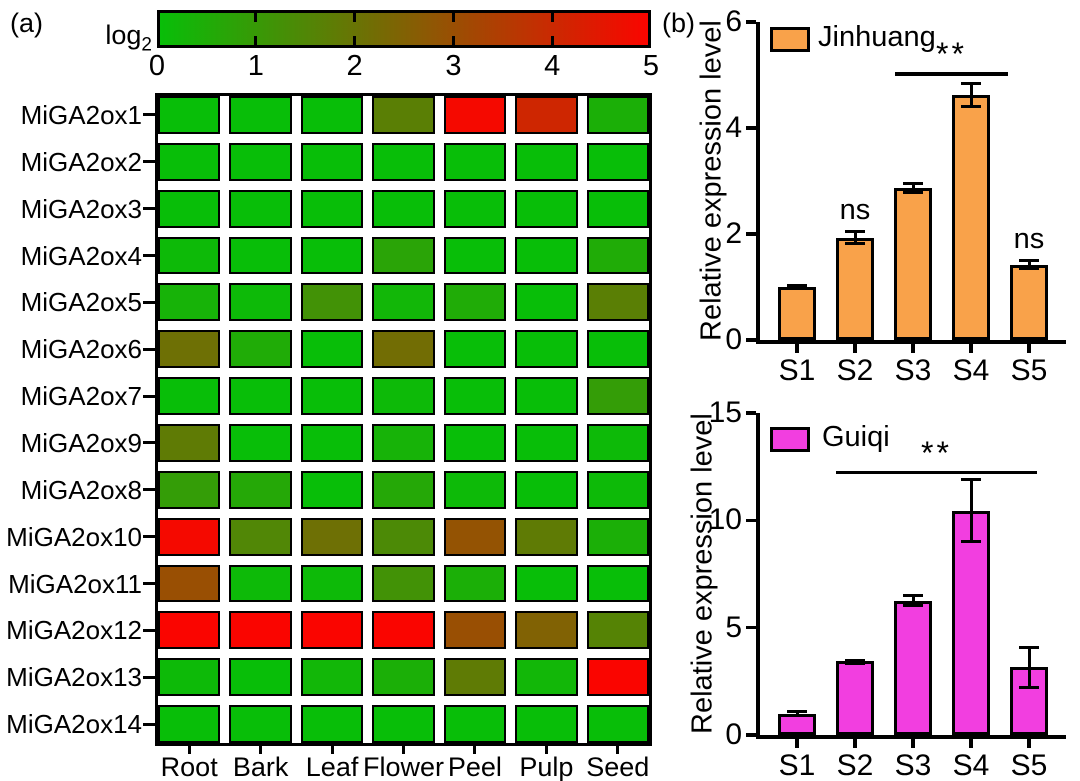 This screenshot has height=781, width=1080. I want to click on heatmap-cell-MiGA2ox9-Bark, so click(260, 443).